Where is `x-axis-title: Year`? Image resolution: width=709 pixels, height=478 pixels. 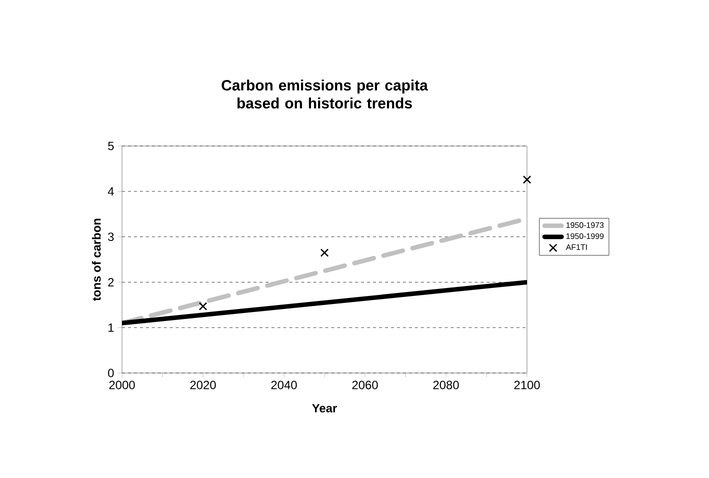
x-axis-title: Year is located at coordinates (324, 408).